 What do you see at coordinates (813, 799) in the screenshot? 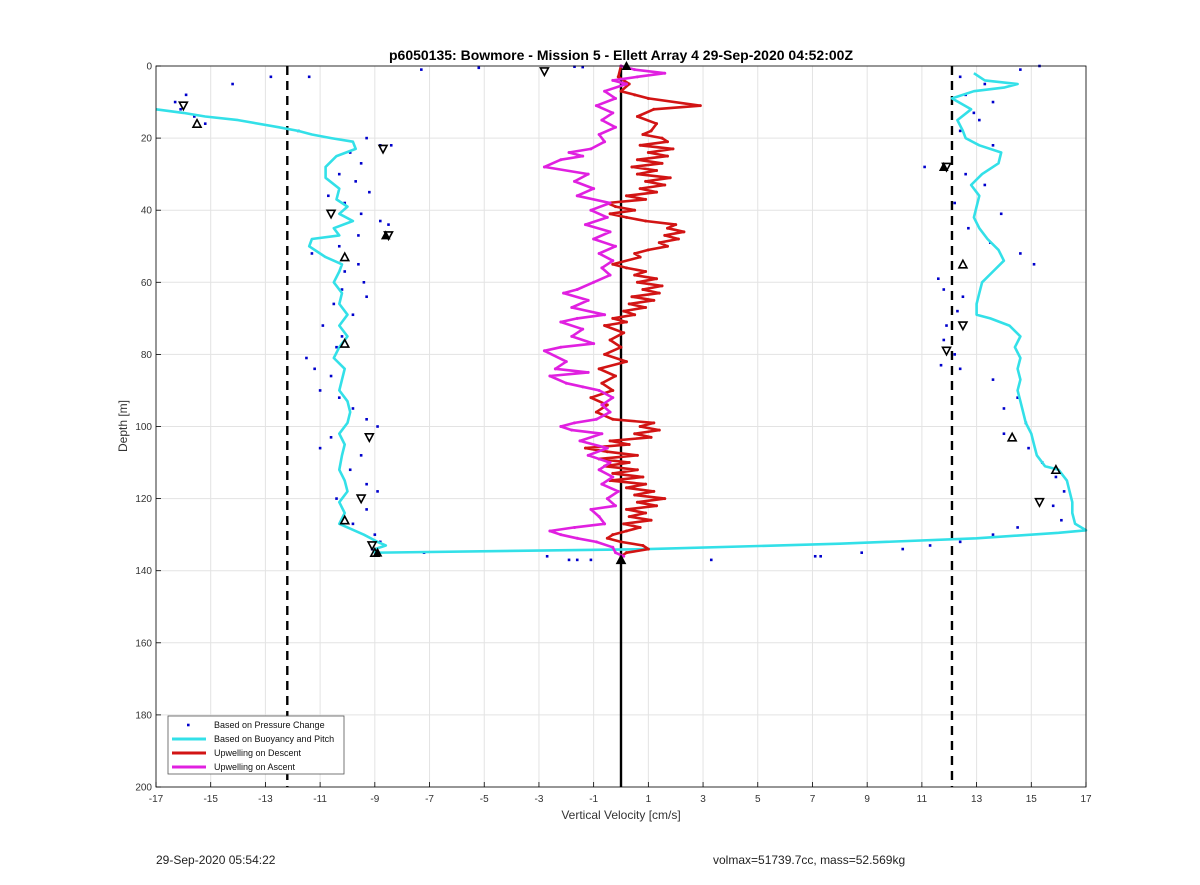
I see `x-tick-label: 7` at bounding box center [813, 799].